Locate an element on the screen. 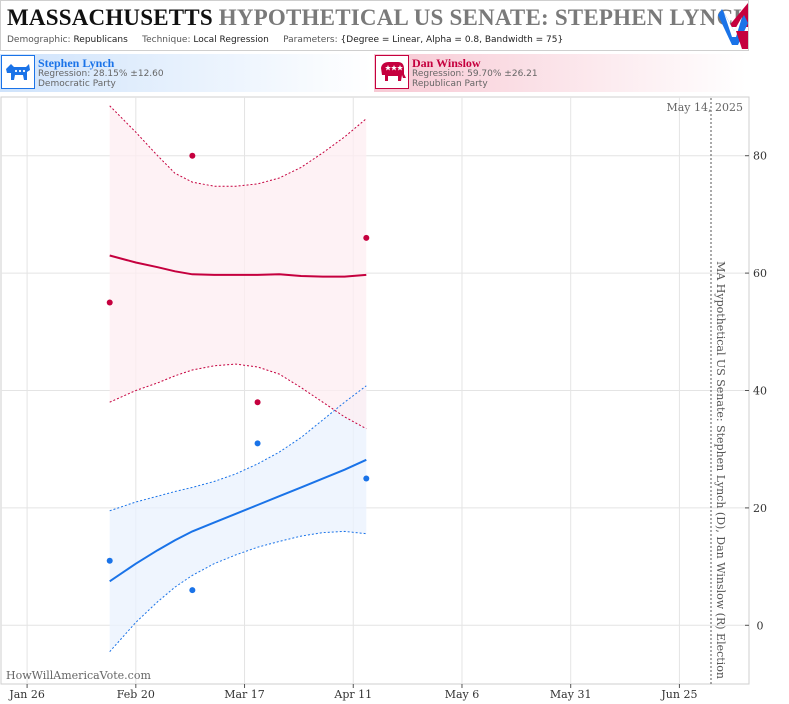 The height and width of the screenshot is (704, 789). parameters-label: Parameters: is located at coordinates (310, 40).